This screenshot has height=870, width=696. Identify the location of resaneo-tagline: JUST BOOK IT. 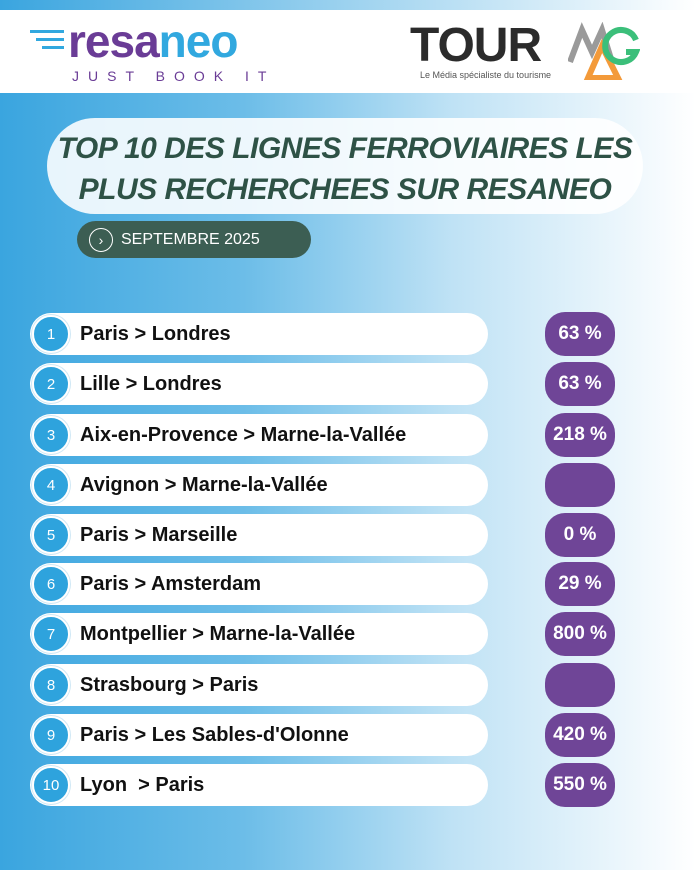
(174, 76).